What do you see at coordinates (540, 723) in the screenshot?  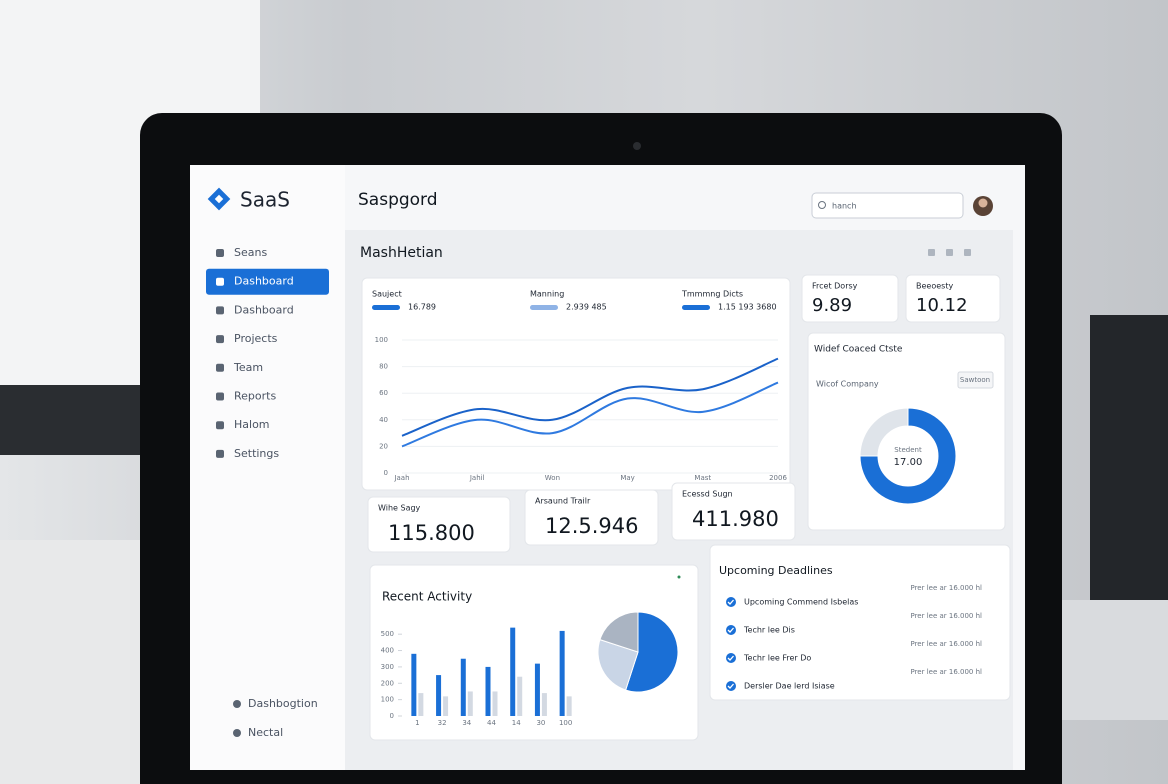 I see `x-tick-label: 30` at bounding box center [540, 723].